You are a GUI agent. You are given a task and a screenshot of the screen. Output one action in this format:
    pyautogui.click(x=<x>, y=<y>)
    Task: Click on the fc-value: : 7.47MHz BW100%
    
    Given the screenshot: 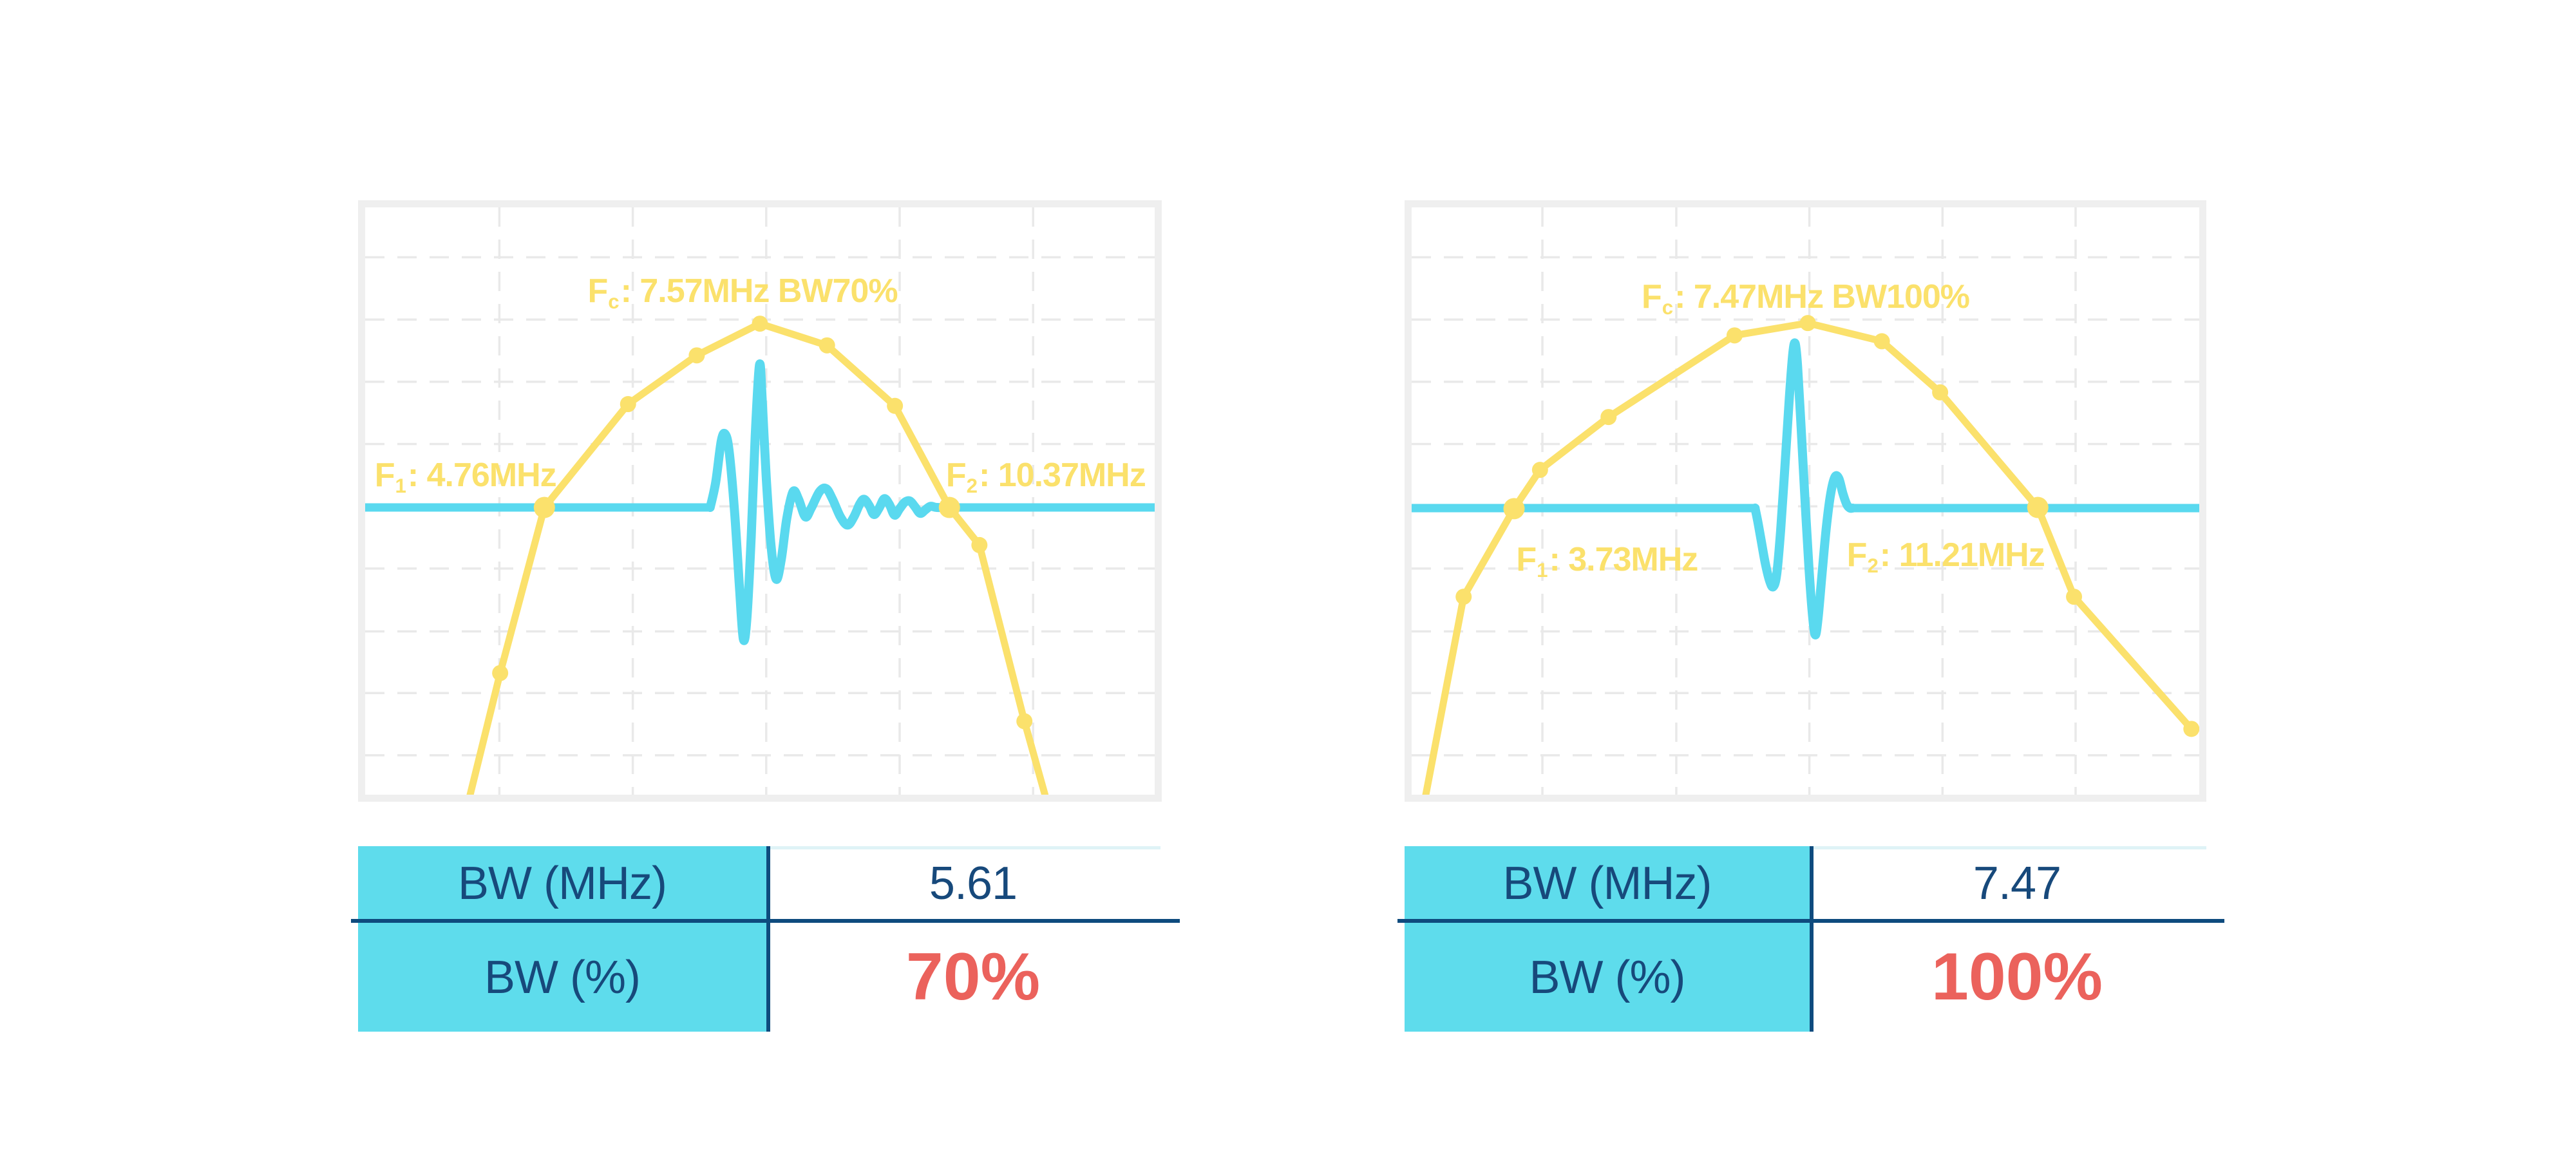 What is the action you would take?
    pyautogui.click(x=1822, y=297)
    